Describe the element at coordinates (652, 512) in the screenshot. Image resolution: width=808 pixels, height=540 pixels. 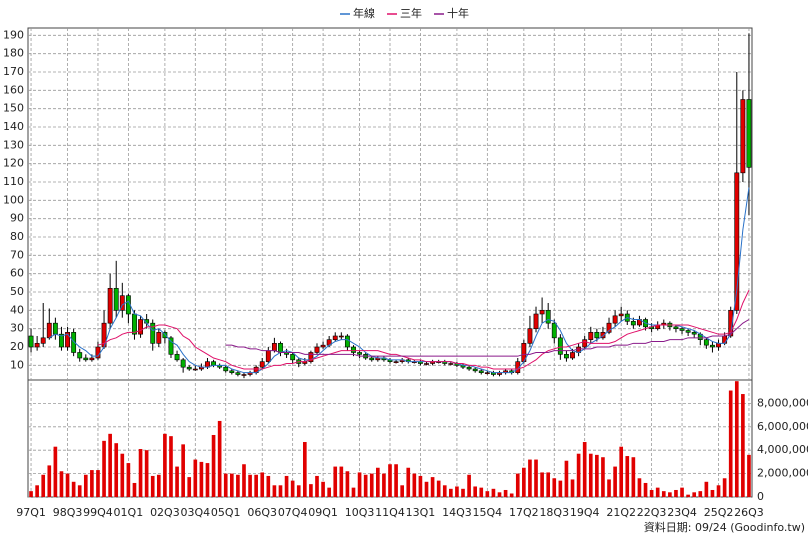
I see `x-tick-label: 22Q3` at that location.